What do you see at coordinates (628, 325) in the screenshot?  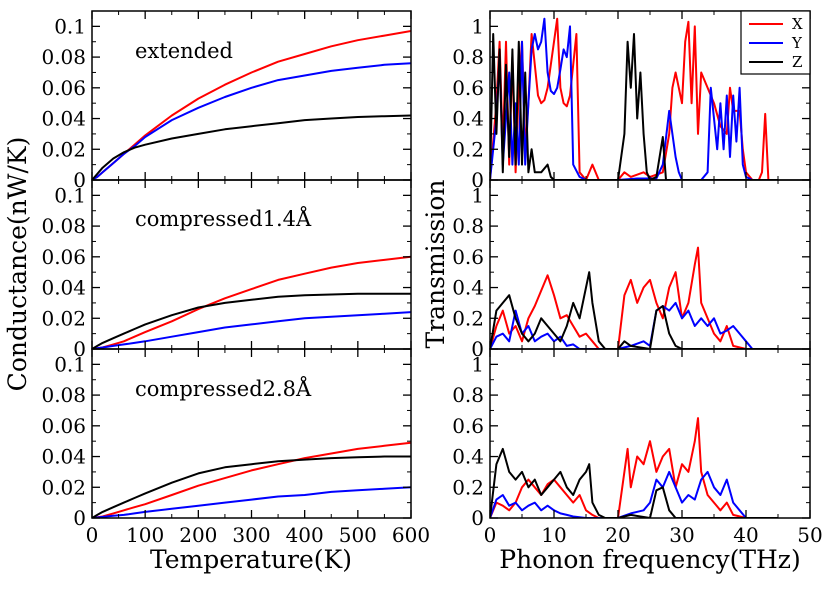 I see `trans-panel-2-series-y` at bounding box center [628, 325].